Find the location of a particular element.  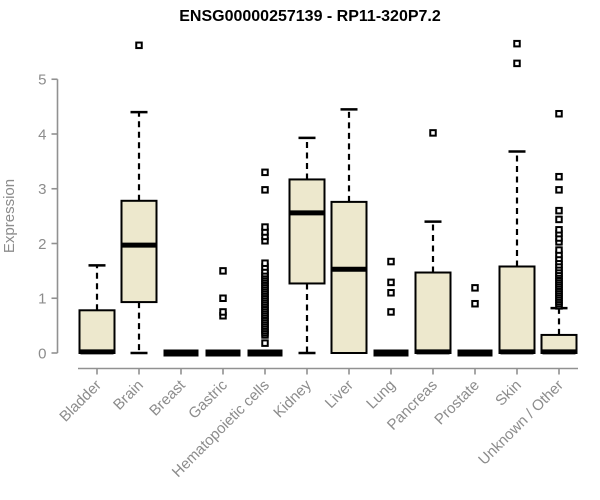

box-liver is located at coordinates (349, 231).